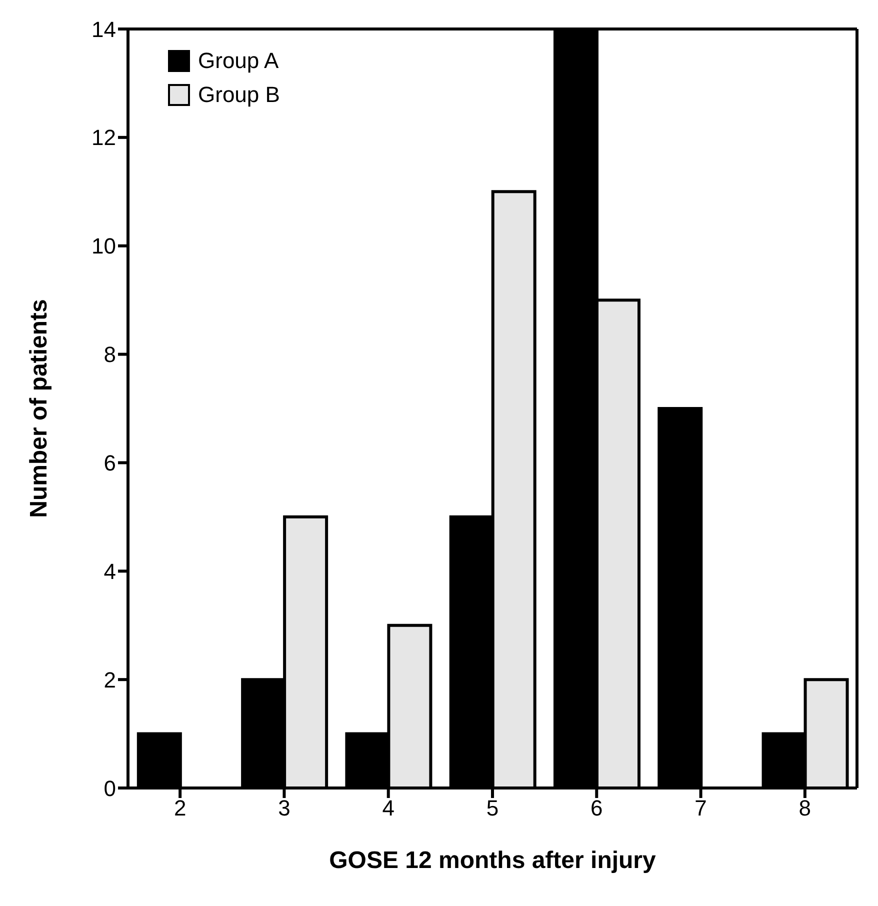 This screenshot has height=906, width=878. What do you see at coordinates (110, 463) in the screenshot?
I see `y-tick-label: 6` at bounding box center [110, 463].